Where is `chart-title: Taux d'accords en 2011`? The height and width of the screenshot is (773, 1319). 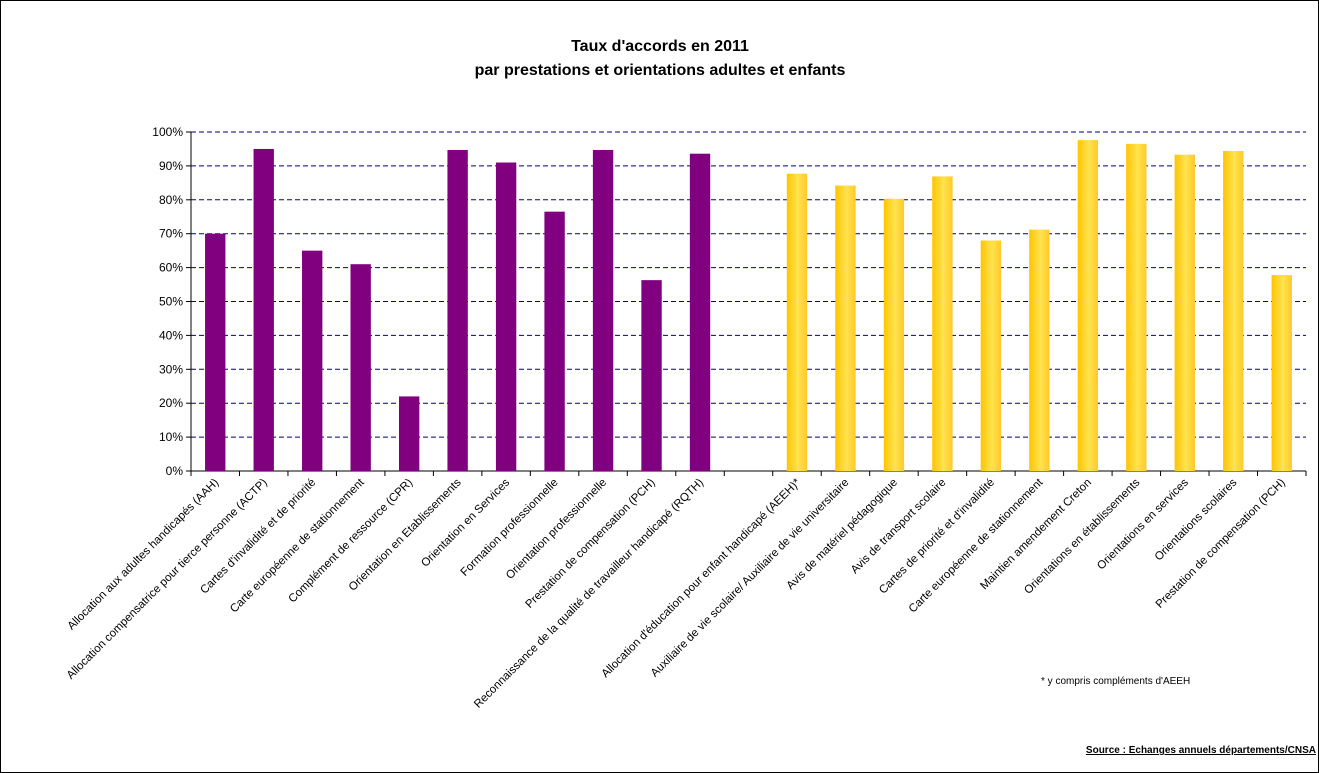 chart-title: Taux d'accords en 2011 is located at coordinates (660, 46).